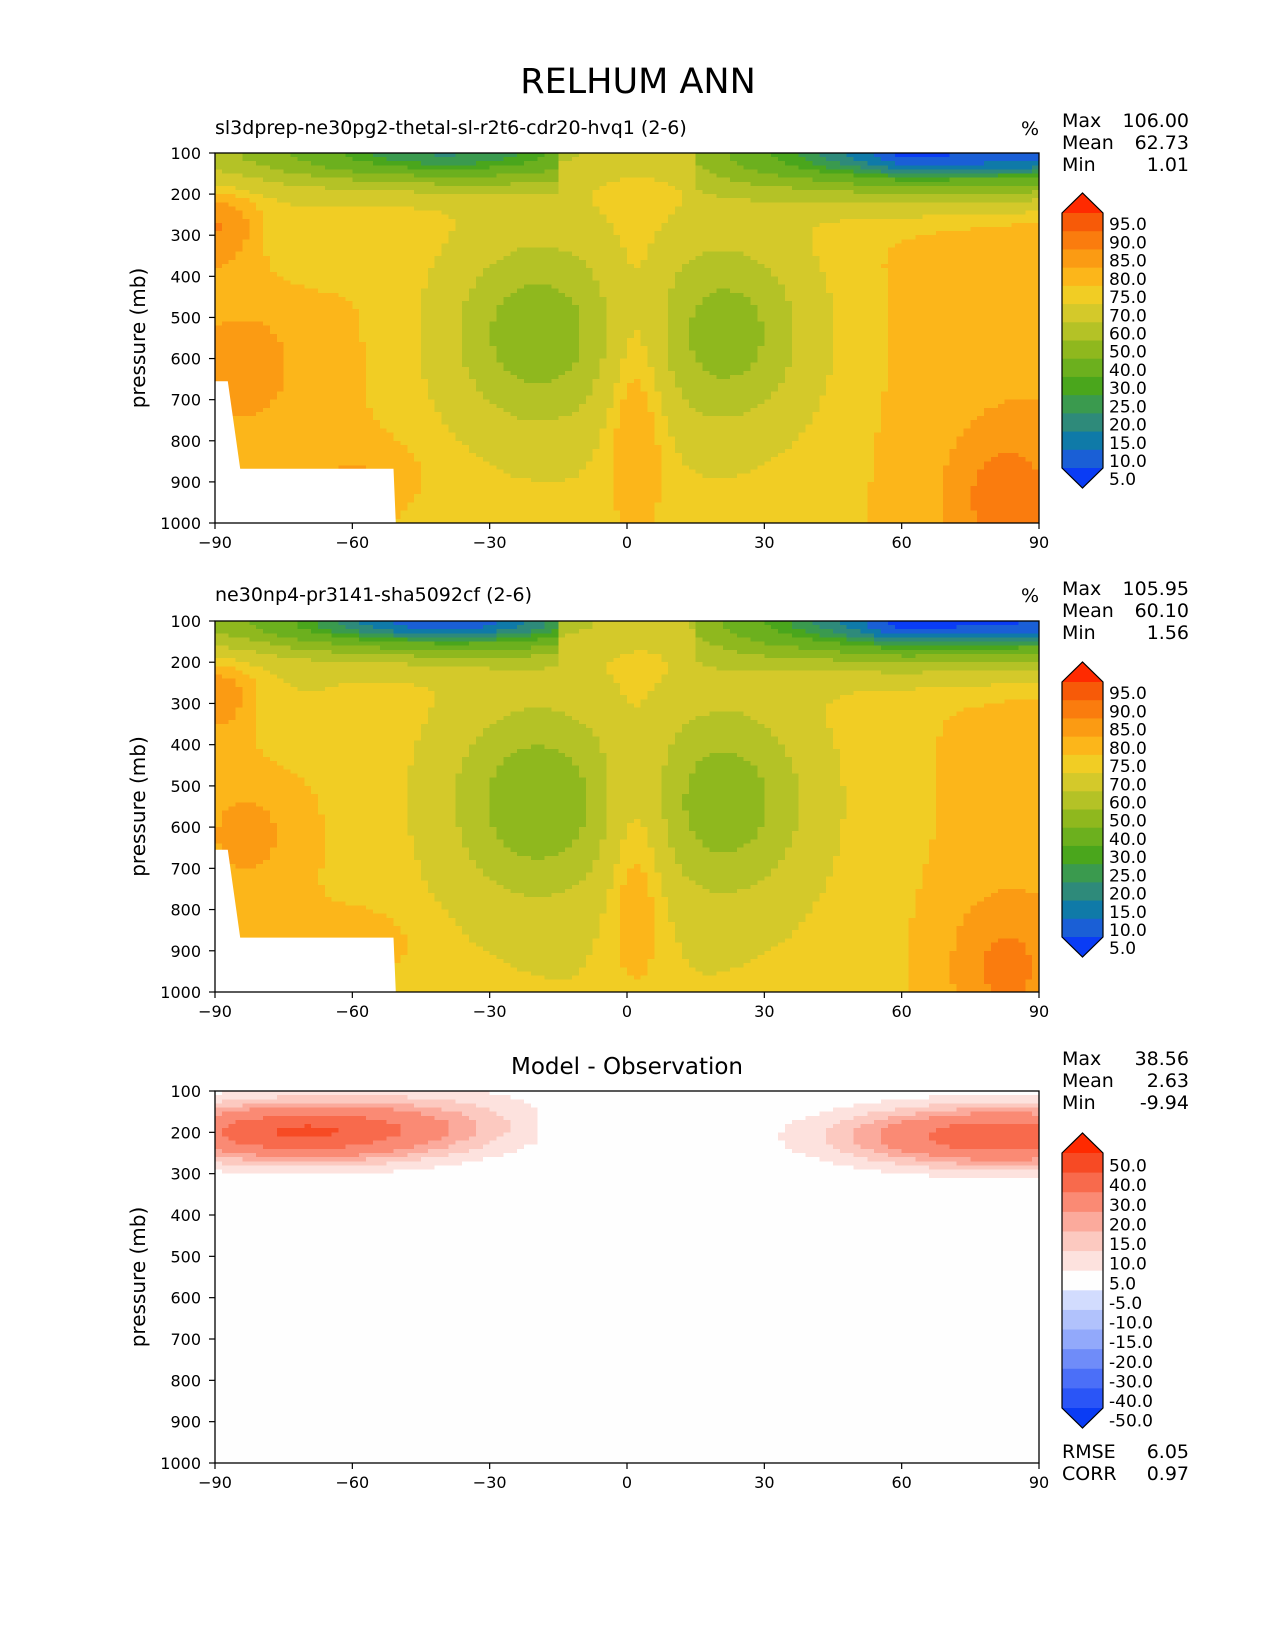  I want to click on stat-mean-value: 60.10, so click(1162, 611).